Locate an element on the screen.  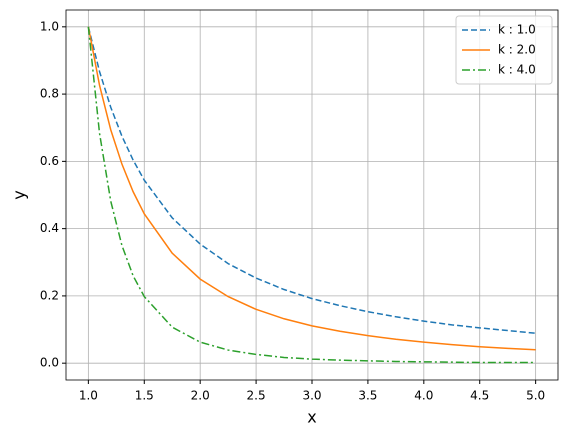
legend-box is located at coordinates (504, 50).